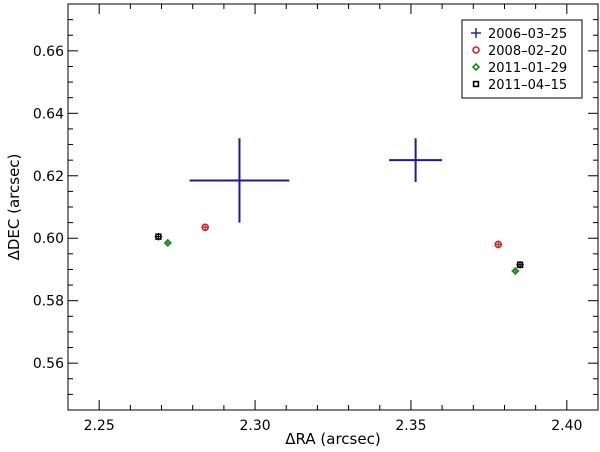  I want to click on y-axis-label: ΔDEC (arcsec), so click(14, 207).